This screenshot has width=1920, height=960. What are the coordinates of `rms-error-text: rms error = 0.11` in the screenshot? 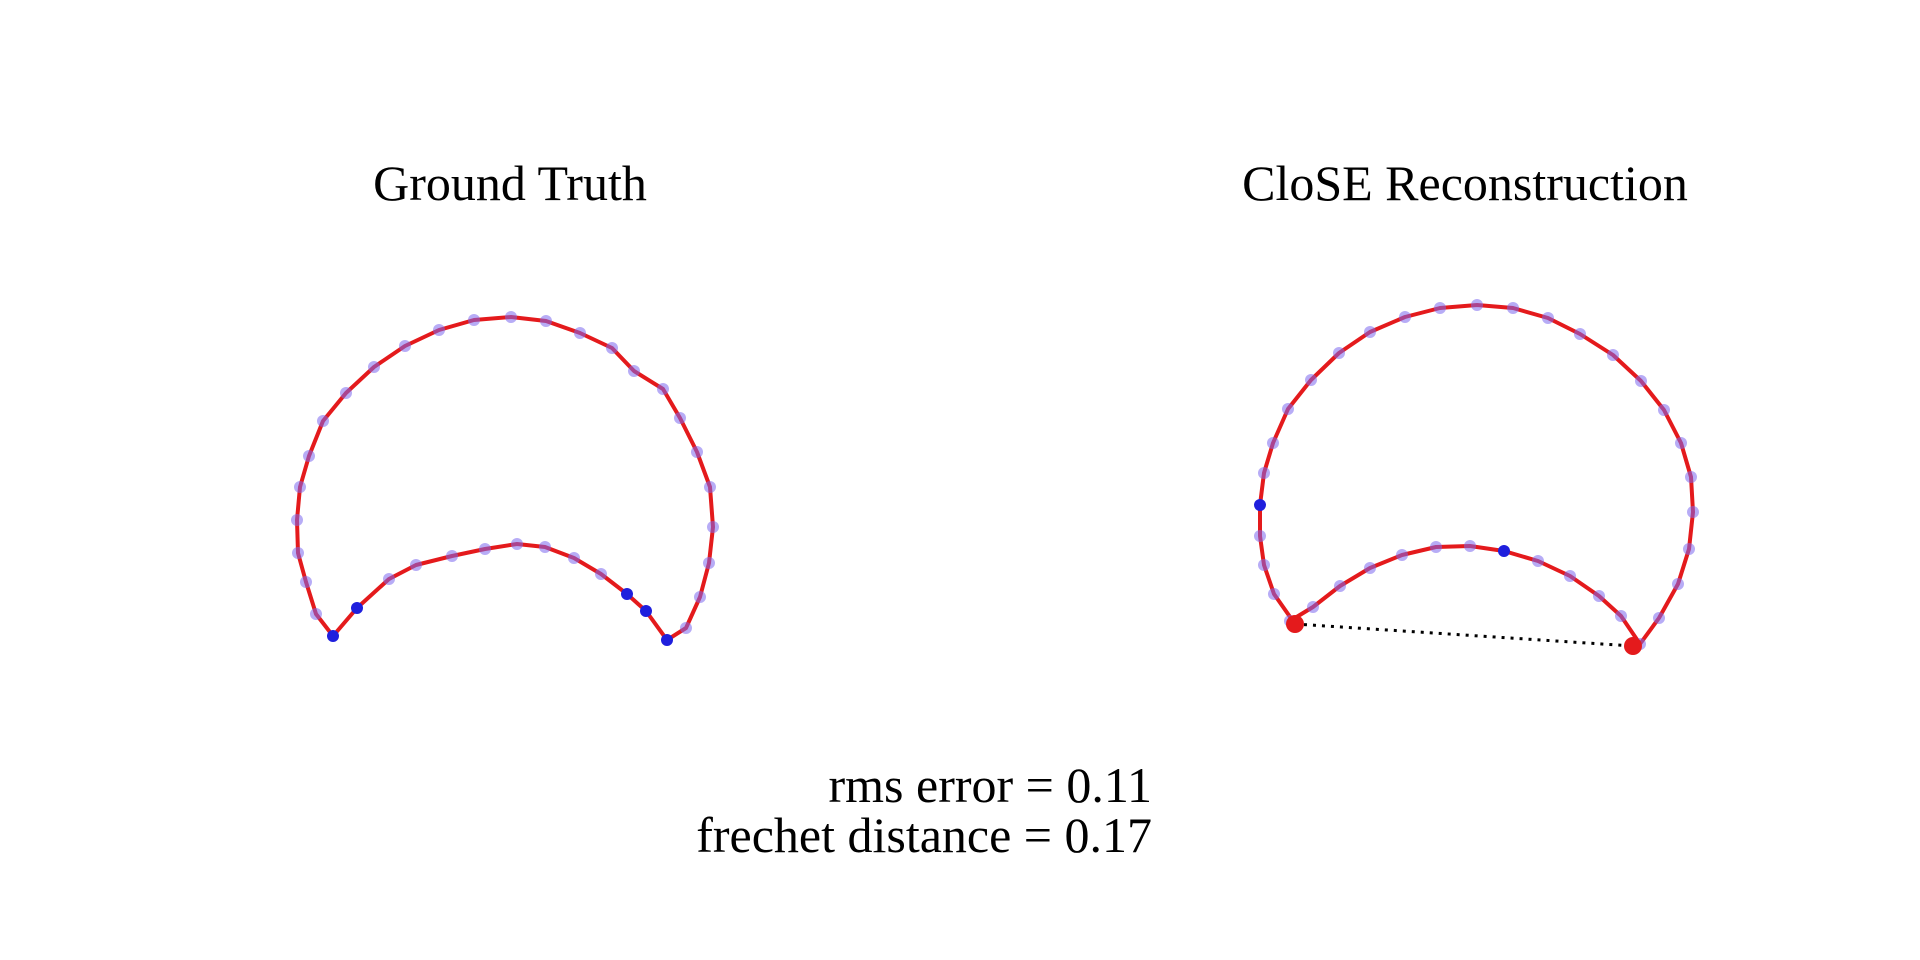 It's located at (991, 785).